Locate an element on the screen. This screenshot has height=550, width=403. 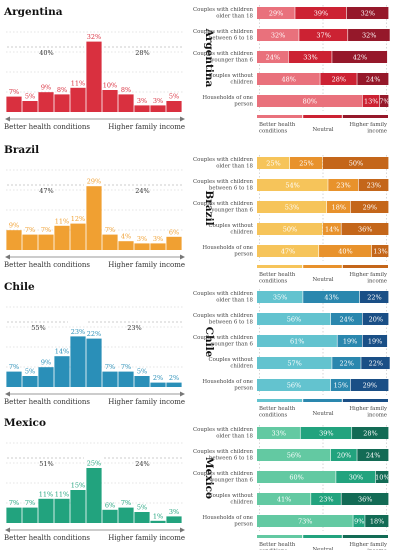
segment-value-label: 19% is located at coordinates (375, 342).